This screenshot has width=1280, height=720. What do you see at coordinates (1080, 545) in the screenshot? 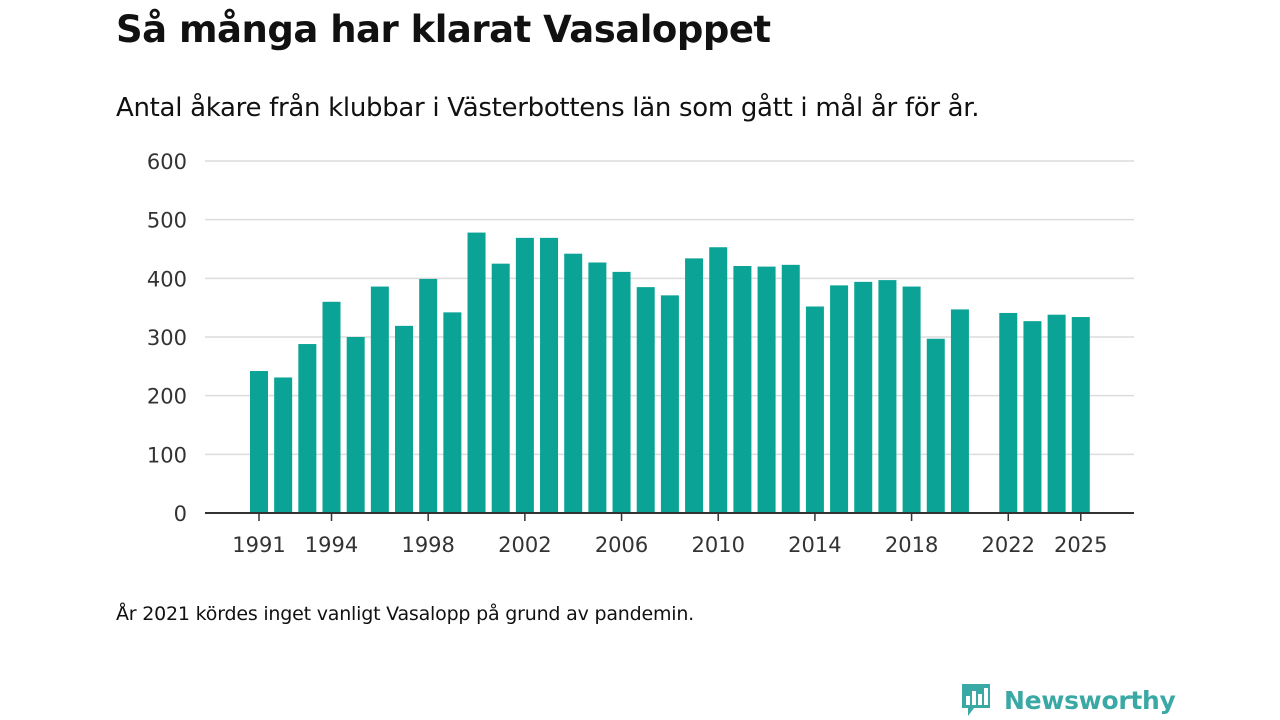
I see `x-tick-label: 2025` at bounding box center [1080, 545].